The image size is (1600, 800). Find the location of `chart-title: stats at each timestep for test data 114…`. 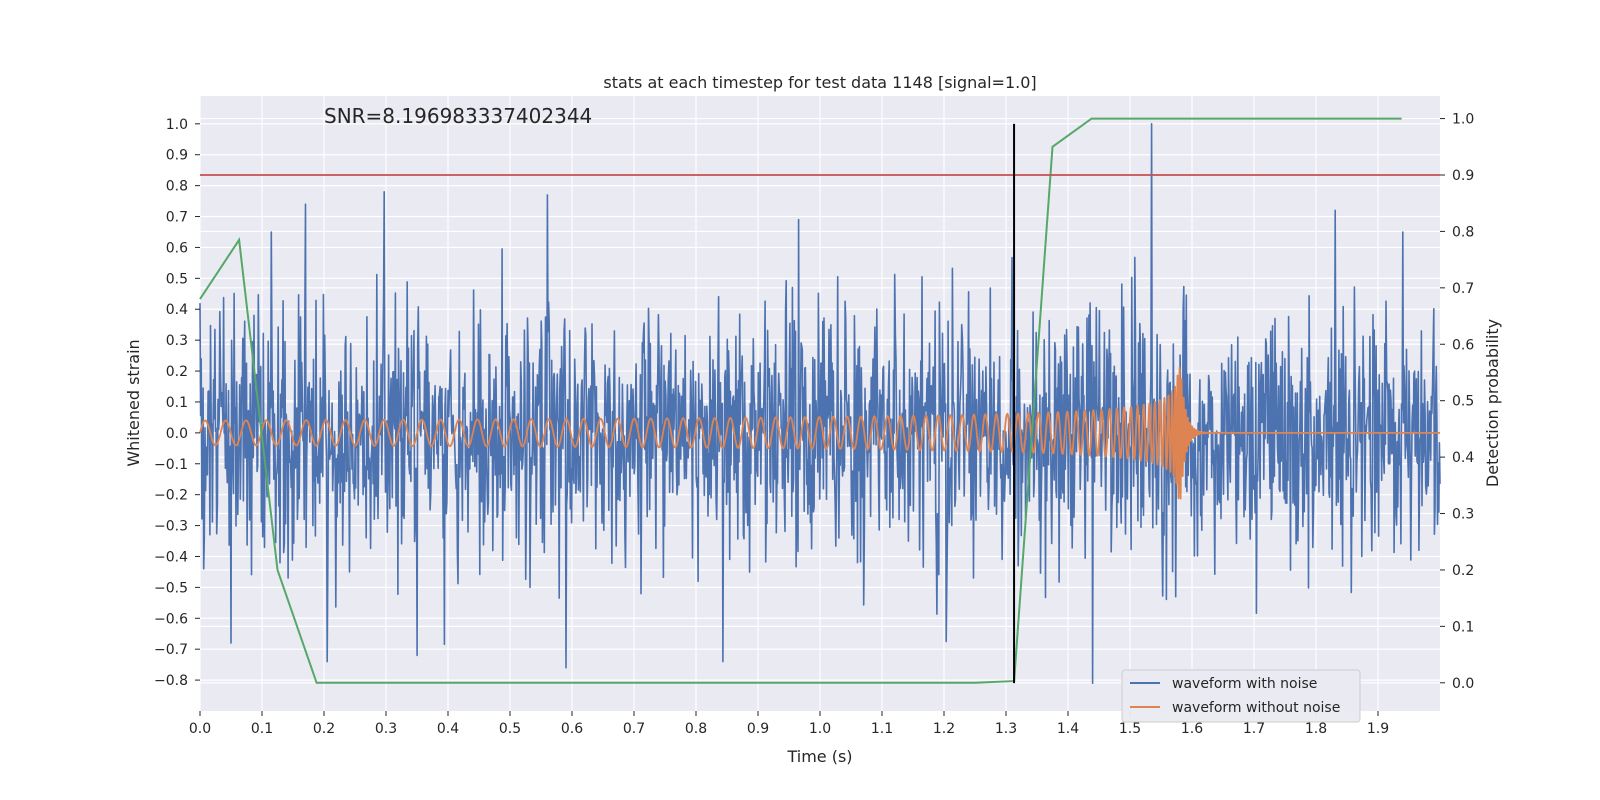

chart-title: stats at each timestep for test data 114… is located at coordinates (819, 82).